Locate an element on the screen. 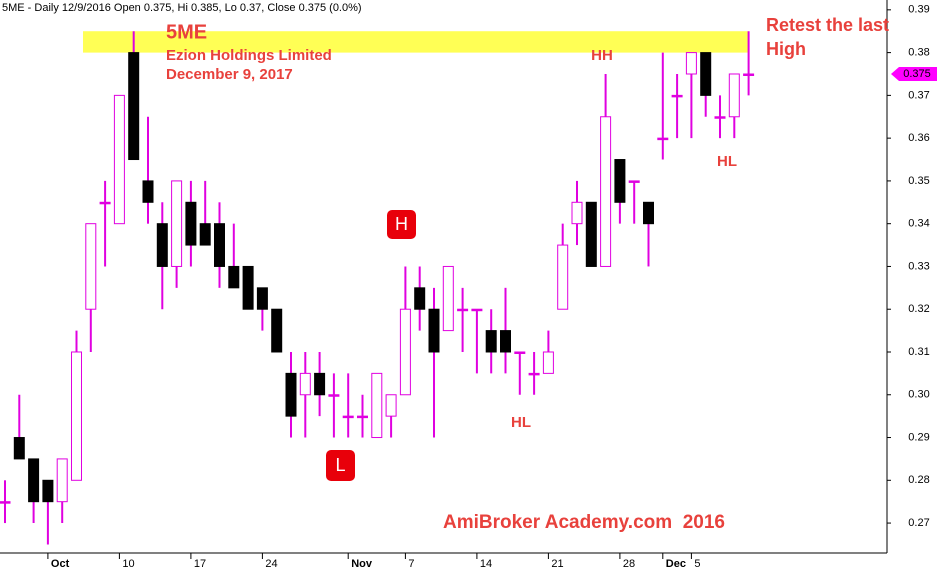 This screenshot has height=572, width=951. company-label: Ezion Holdings Limited is located at coordinates (249, 55).